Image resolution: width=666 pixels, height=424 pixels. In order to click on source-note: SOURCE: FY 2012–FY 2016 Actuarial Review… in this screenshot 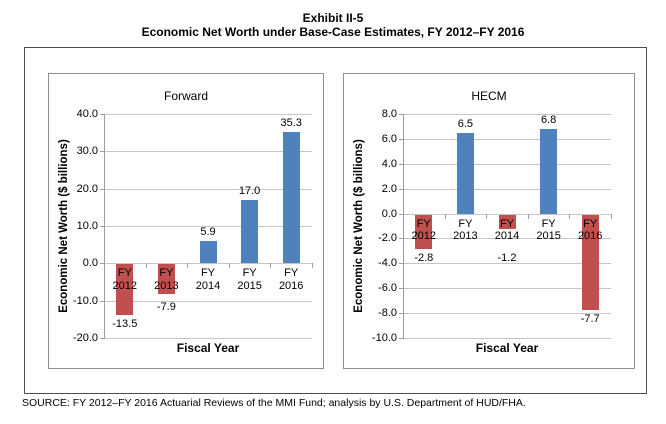, I will do `click(274, 403)`.